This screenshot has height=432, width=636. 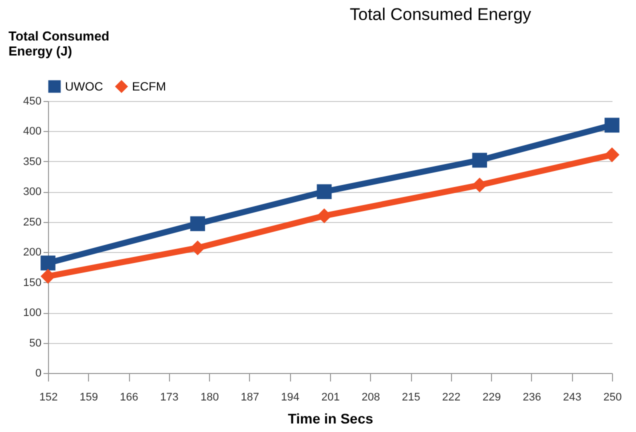 I want to click on x-tick-label: 215, so click(x=411, y=398).